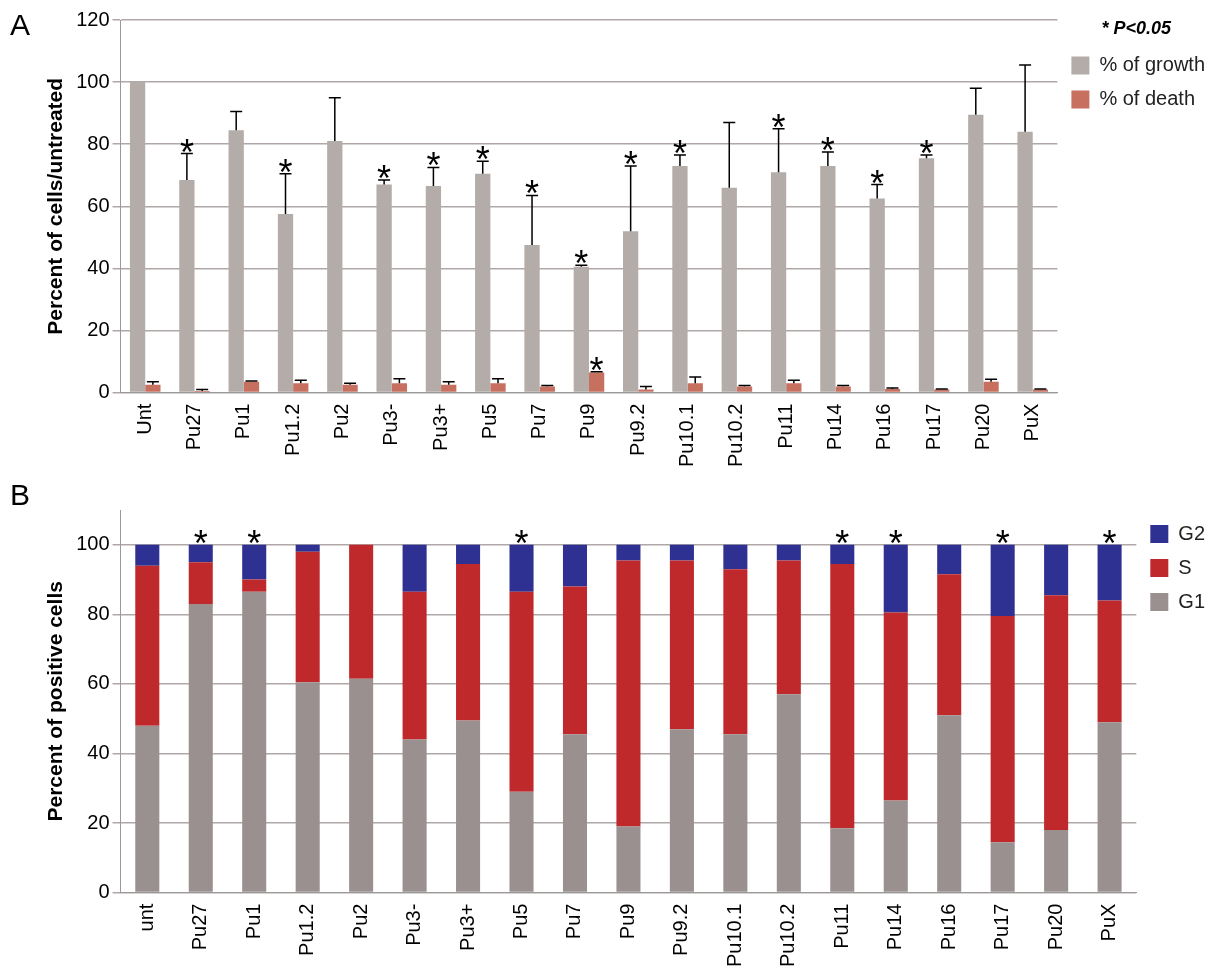 This screenshot has height=978, width=1225. Describe the element at coordinates (242, 421) in the screenshot. I see `x-tick-label: Pu1` at that location.